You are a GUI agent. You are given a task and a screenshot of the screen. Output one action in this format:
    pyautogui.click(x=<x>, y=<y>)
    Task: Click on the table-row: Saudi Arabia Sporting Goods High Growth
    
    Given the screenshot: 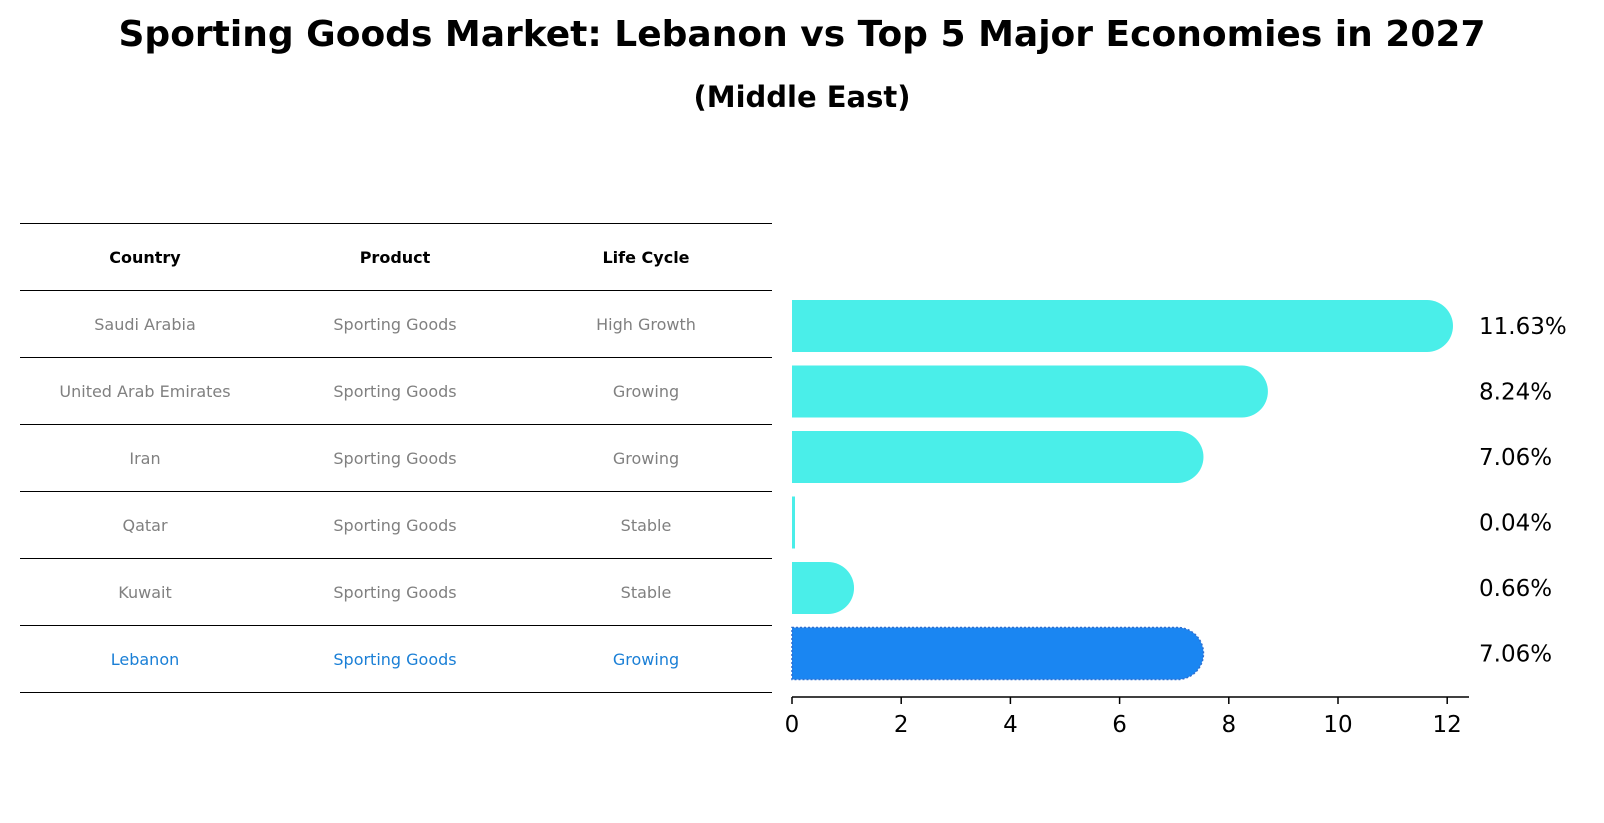 What is the action you would take?
    pyautogui.click(x=396, y=323)
    